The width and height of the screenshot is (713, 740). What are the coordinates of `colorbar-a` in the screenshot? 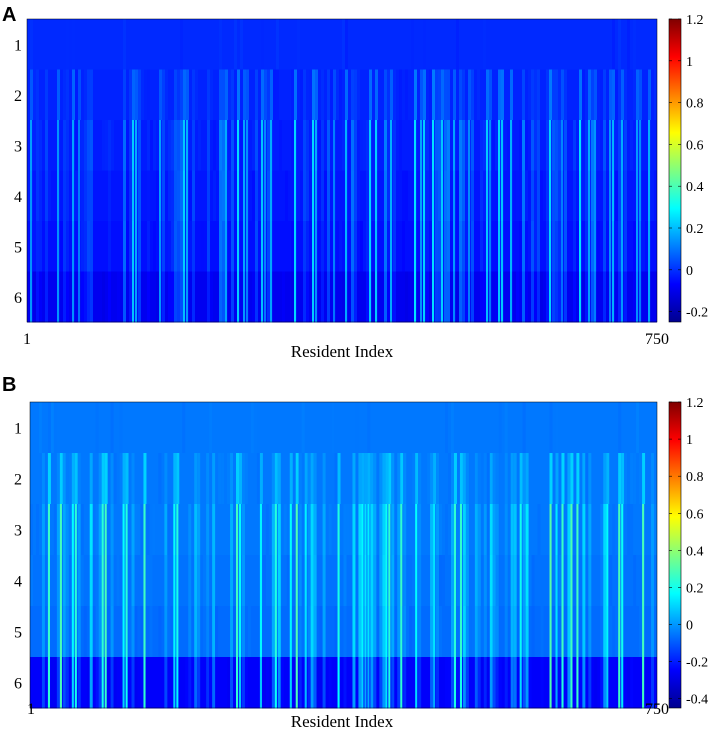 It's located at (675, 170).